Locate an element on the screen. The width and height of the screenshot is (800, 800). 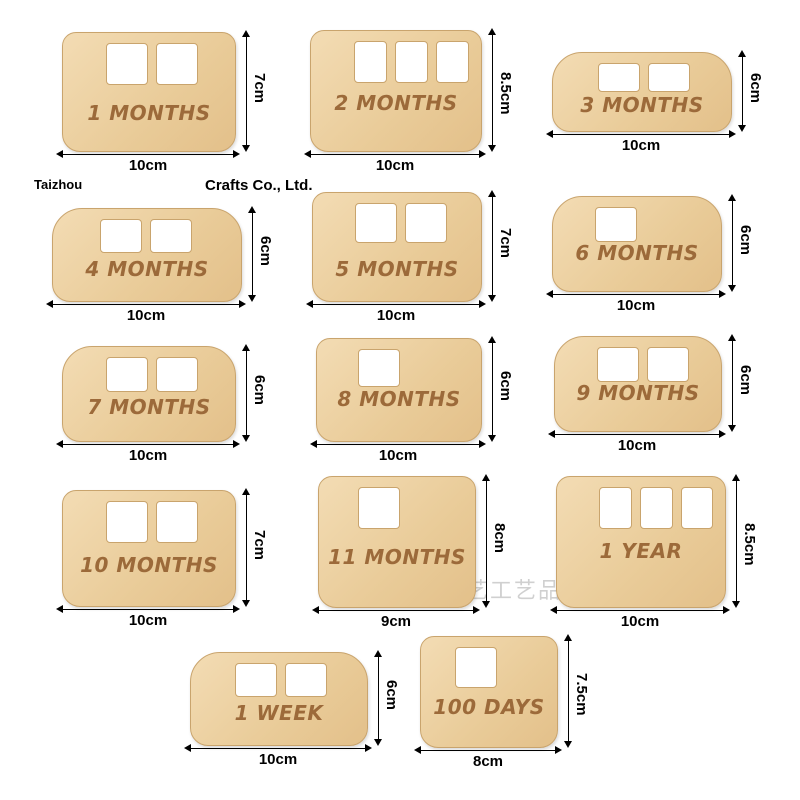
milestone-card: 1 WEEK is located at coordinates (279, 699).